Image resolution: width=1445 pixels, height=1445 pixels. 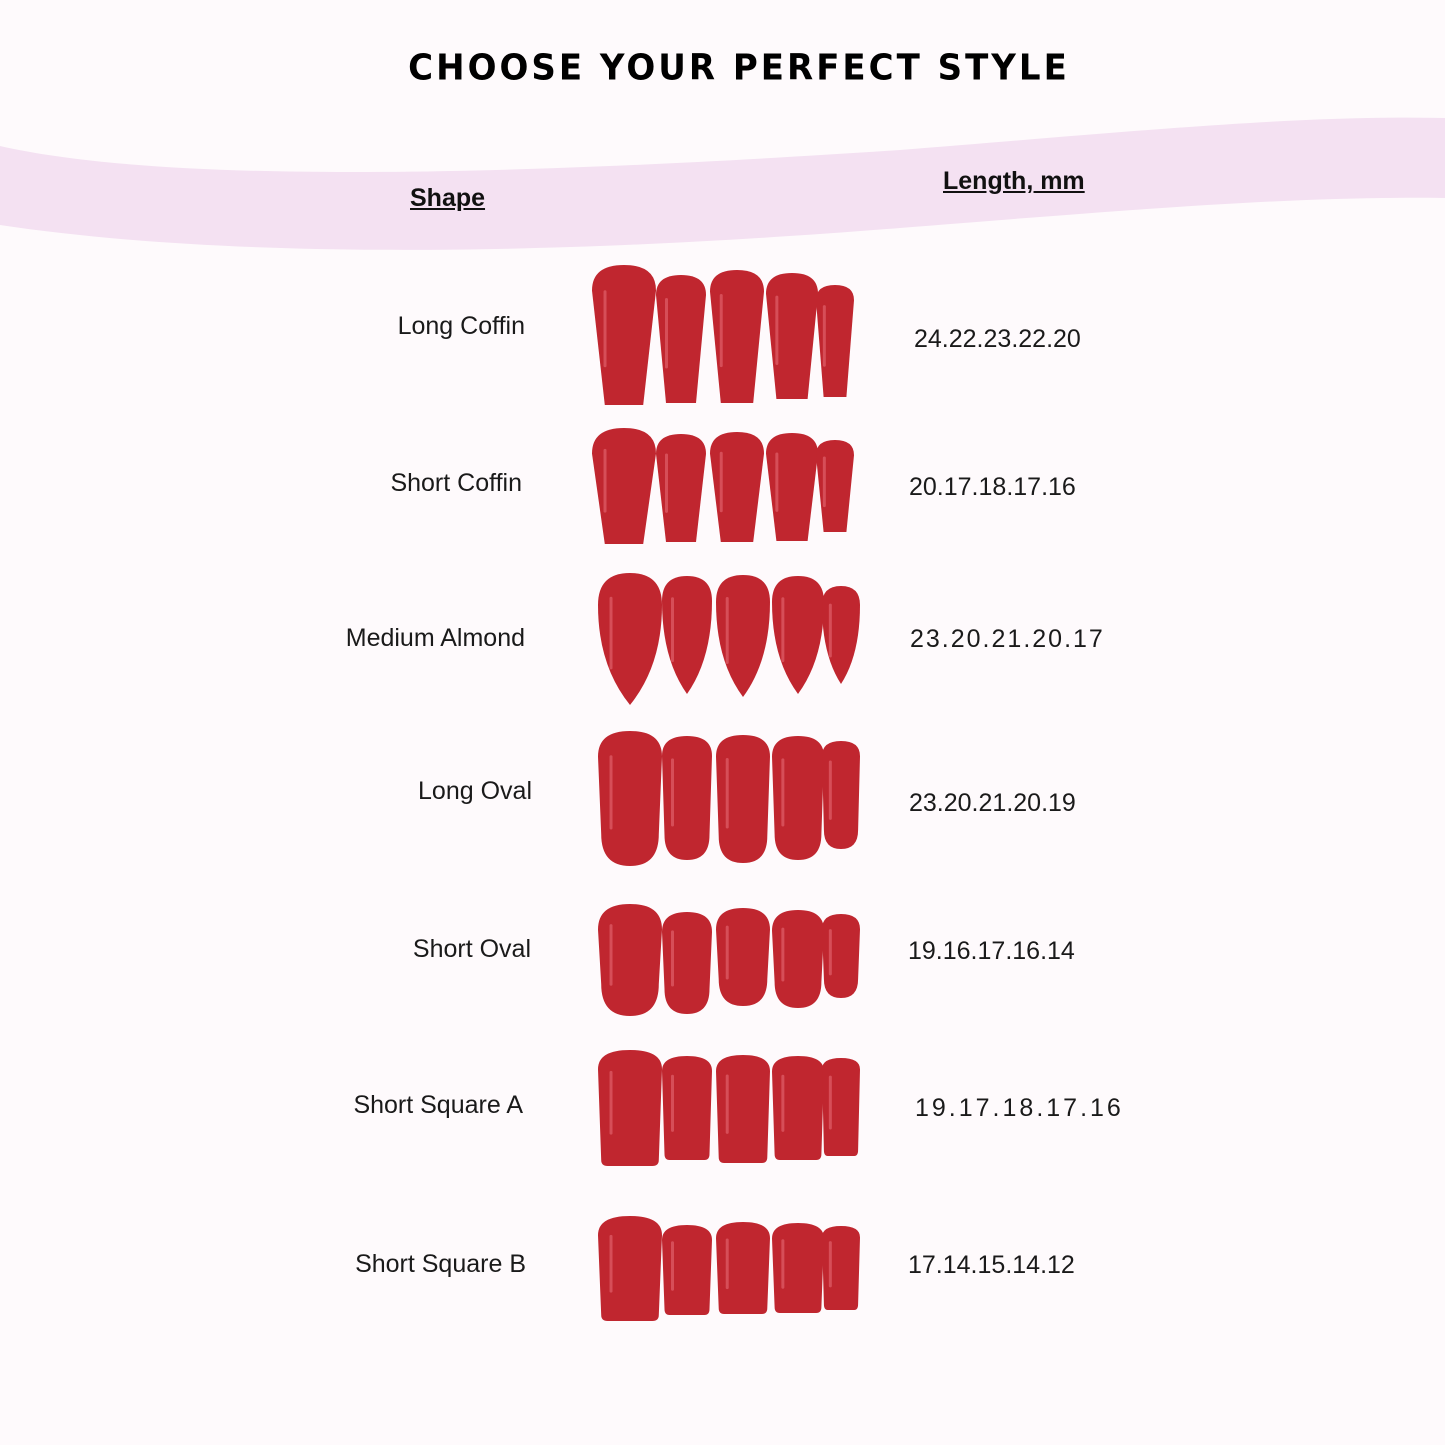 What do you see at coordinates (475, 791) in the screenshot?
I see `shape-label: Long Oval` at bounding box center [475, 791].